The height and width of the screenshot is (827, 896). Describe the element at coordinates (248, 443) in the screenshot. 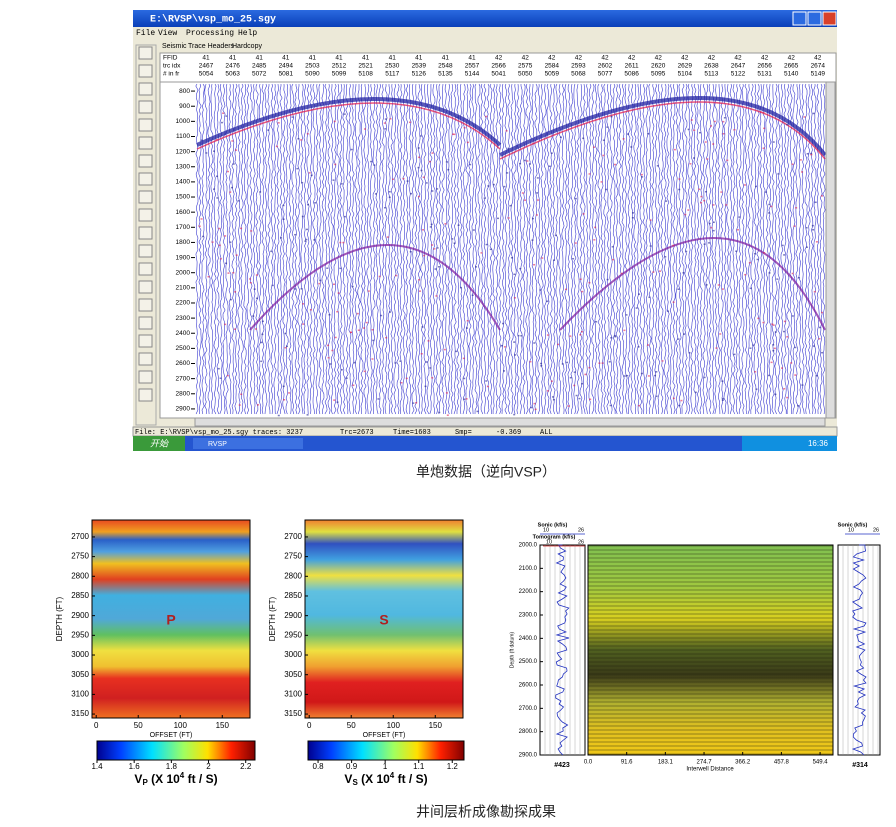

I see `task-button` at that location.